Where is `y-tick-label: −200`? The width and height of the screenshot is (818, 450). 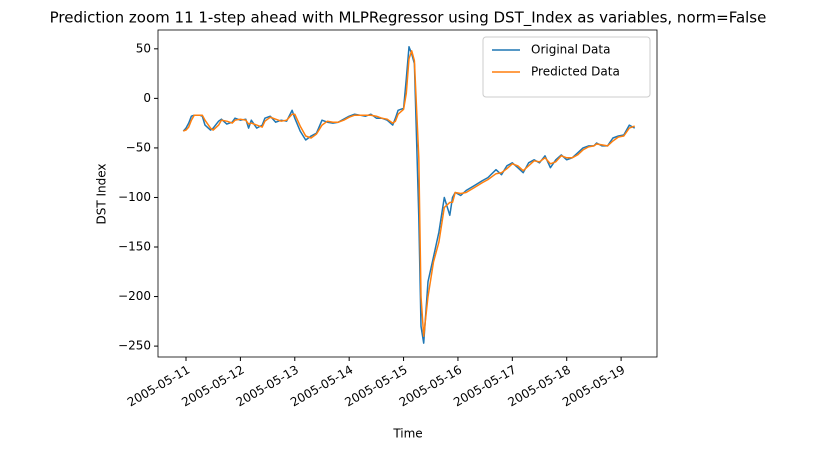
y-tick-label: −200 is located at coordinates (134, 296).